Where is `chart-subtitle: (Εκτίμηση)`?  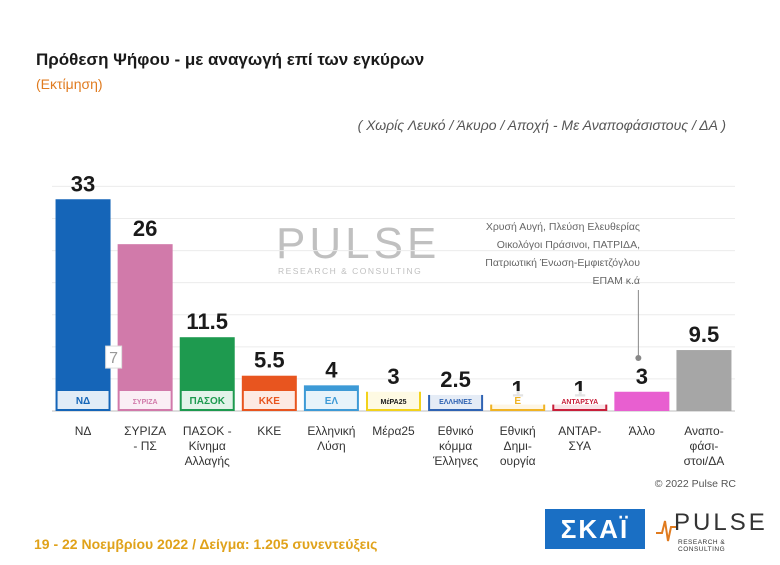
chart-subtitle: (Εκτίμηση) is located at coordinates (69, 84).